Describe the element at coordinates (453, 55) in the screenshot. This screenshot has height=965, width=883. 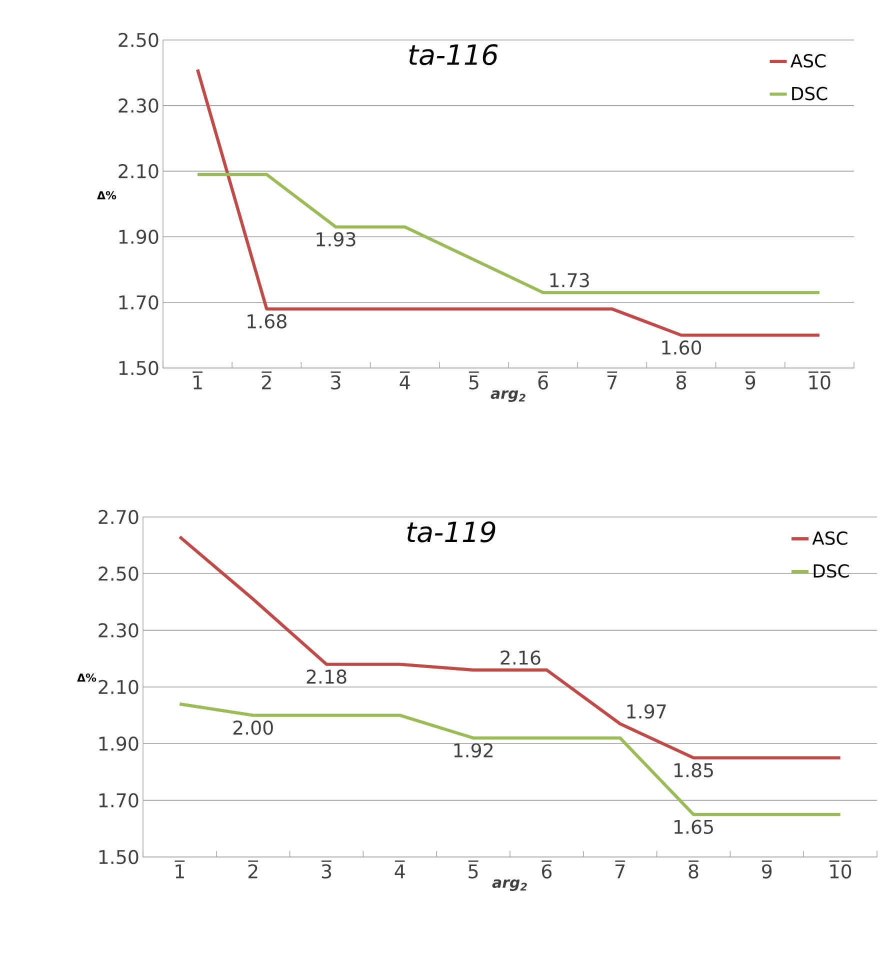
I see `chart-title: ta-116` at that location.